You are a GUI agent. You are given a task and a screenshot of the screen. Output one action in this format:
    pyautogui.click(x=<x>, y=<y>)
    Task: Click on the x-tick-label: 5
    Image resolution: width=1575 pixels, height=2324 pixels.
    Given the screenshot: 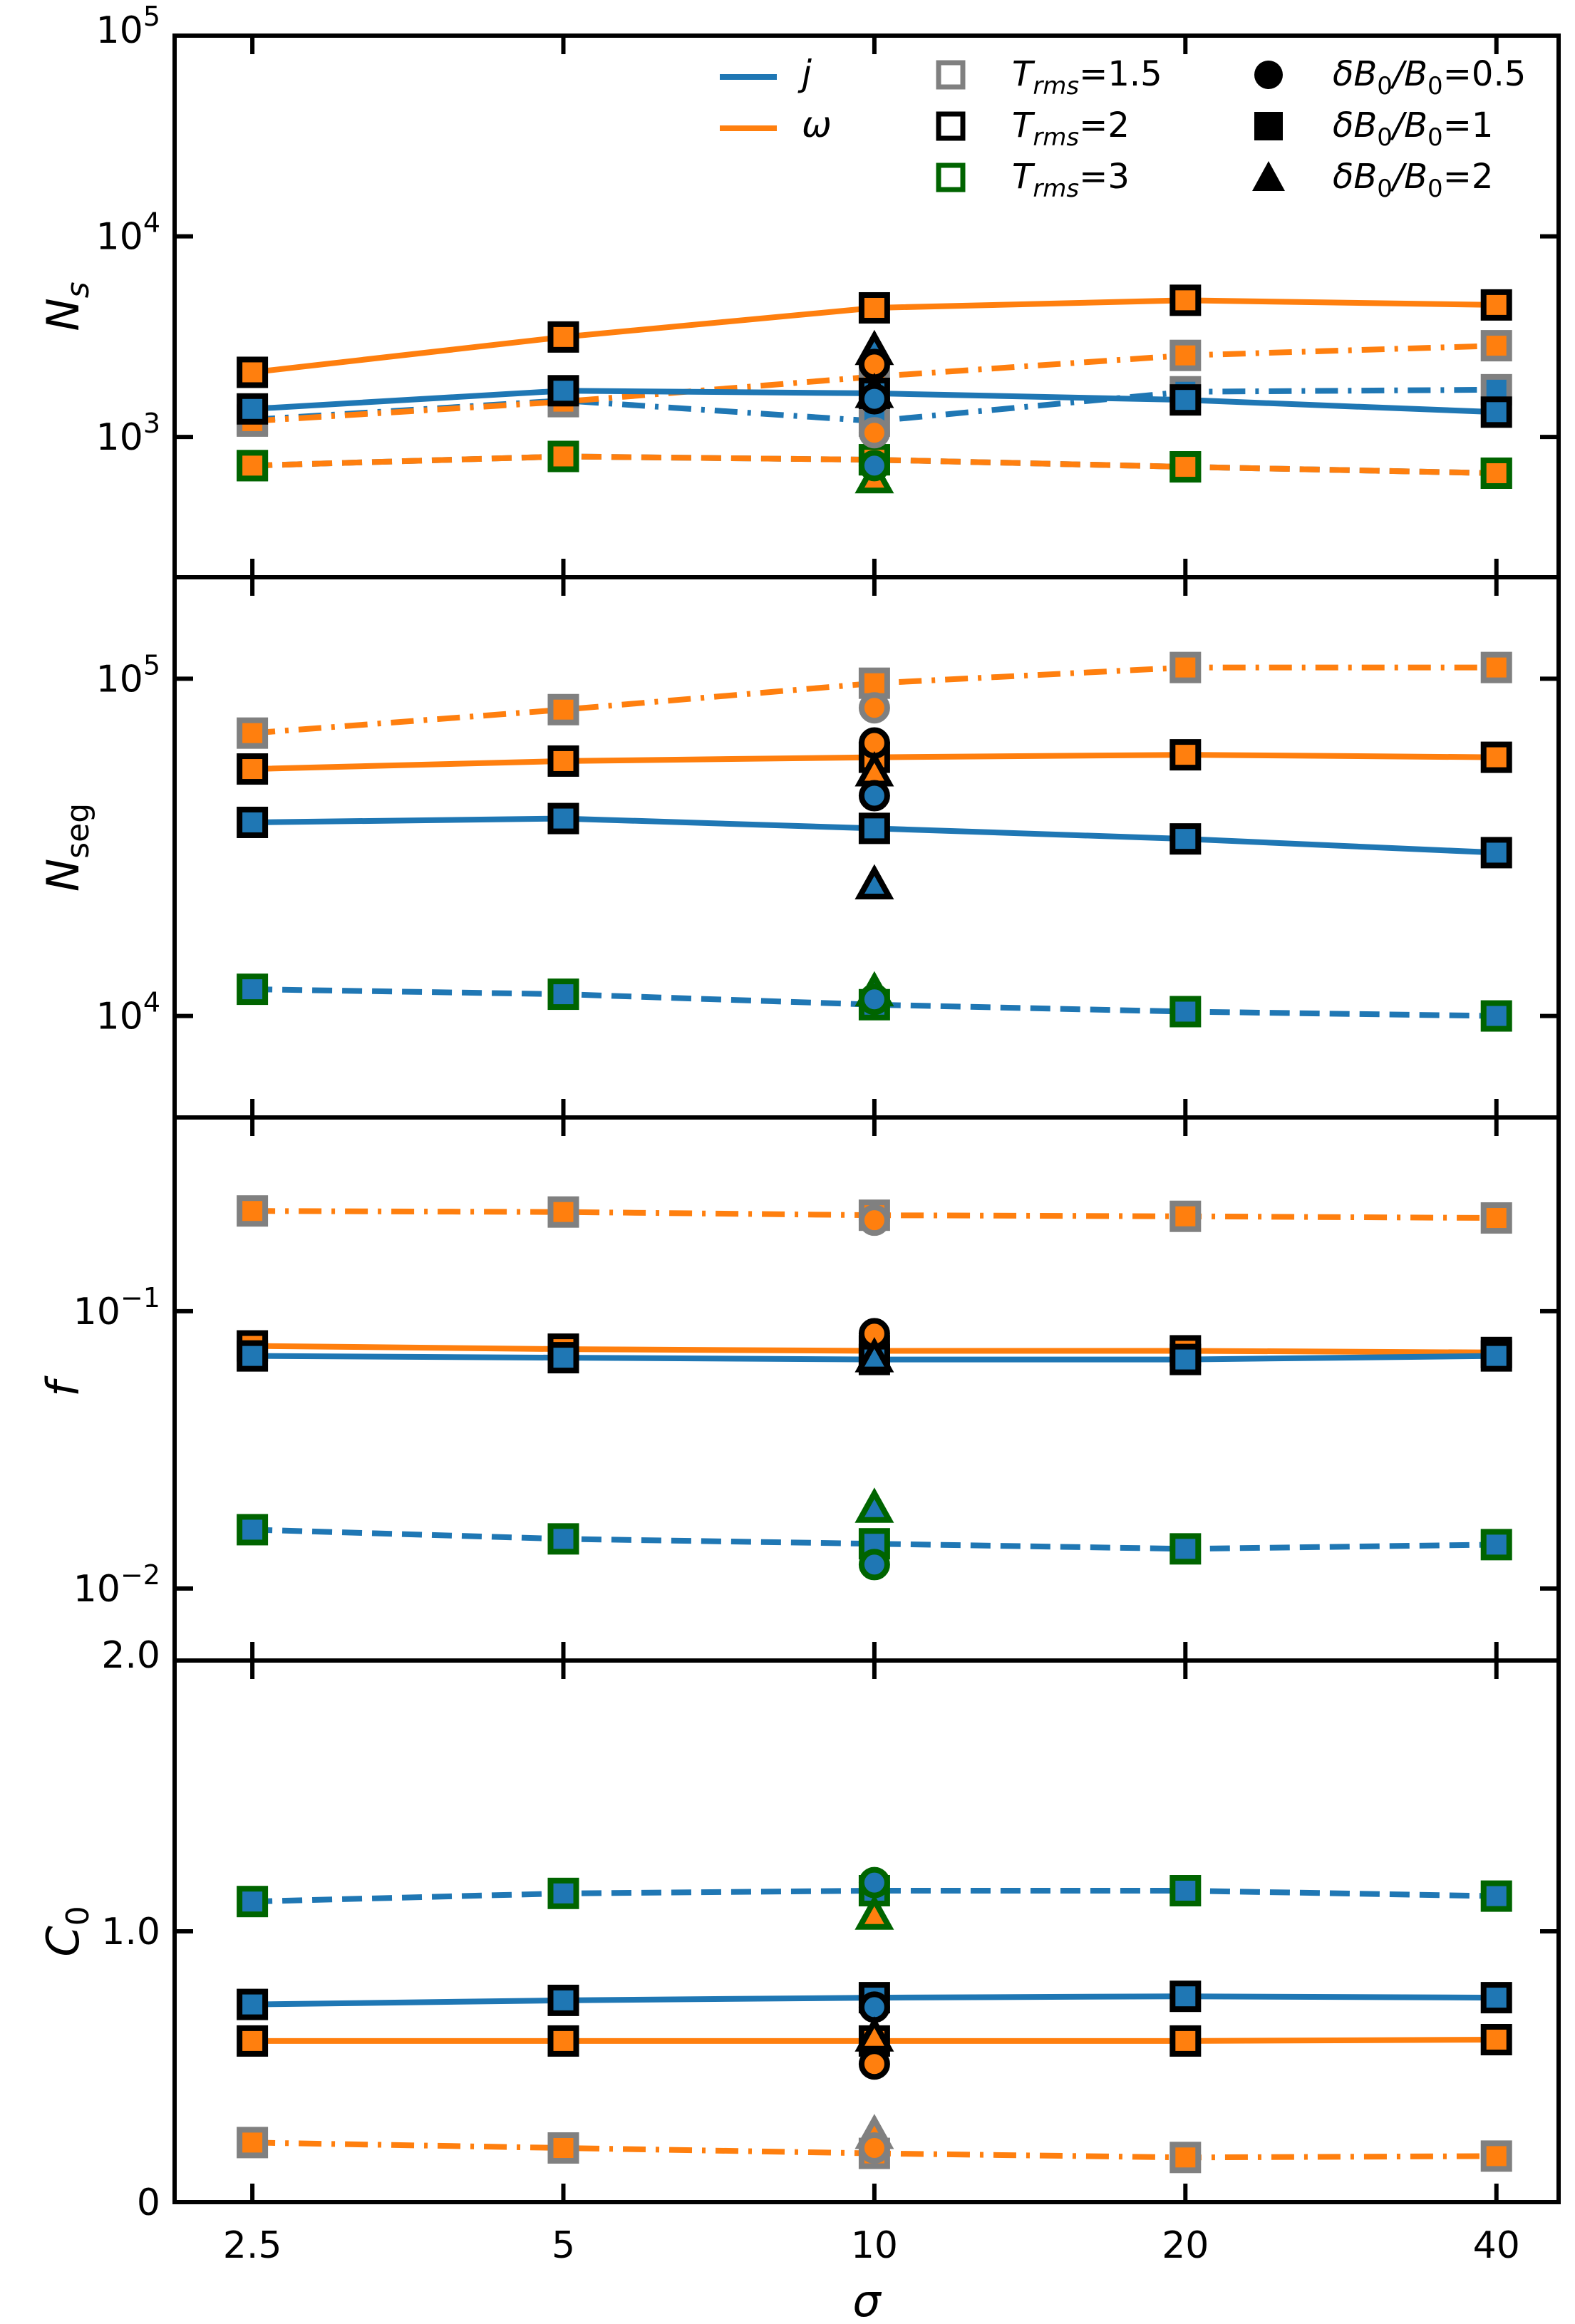 What is the action you would take?
    pyautogui.click(x=563, y=2245)
    